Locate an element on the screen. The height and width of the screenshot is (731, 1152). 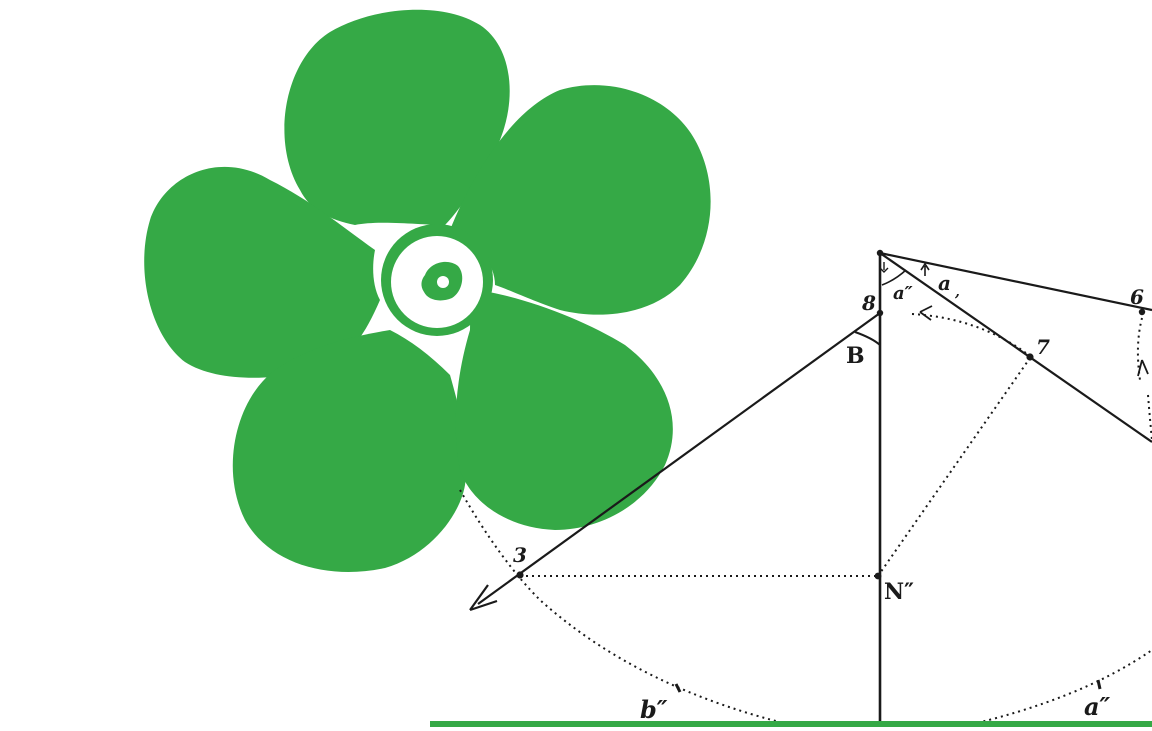
right-arrow-icon is located at coordinates (1143, 368).